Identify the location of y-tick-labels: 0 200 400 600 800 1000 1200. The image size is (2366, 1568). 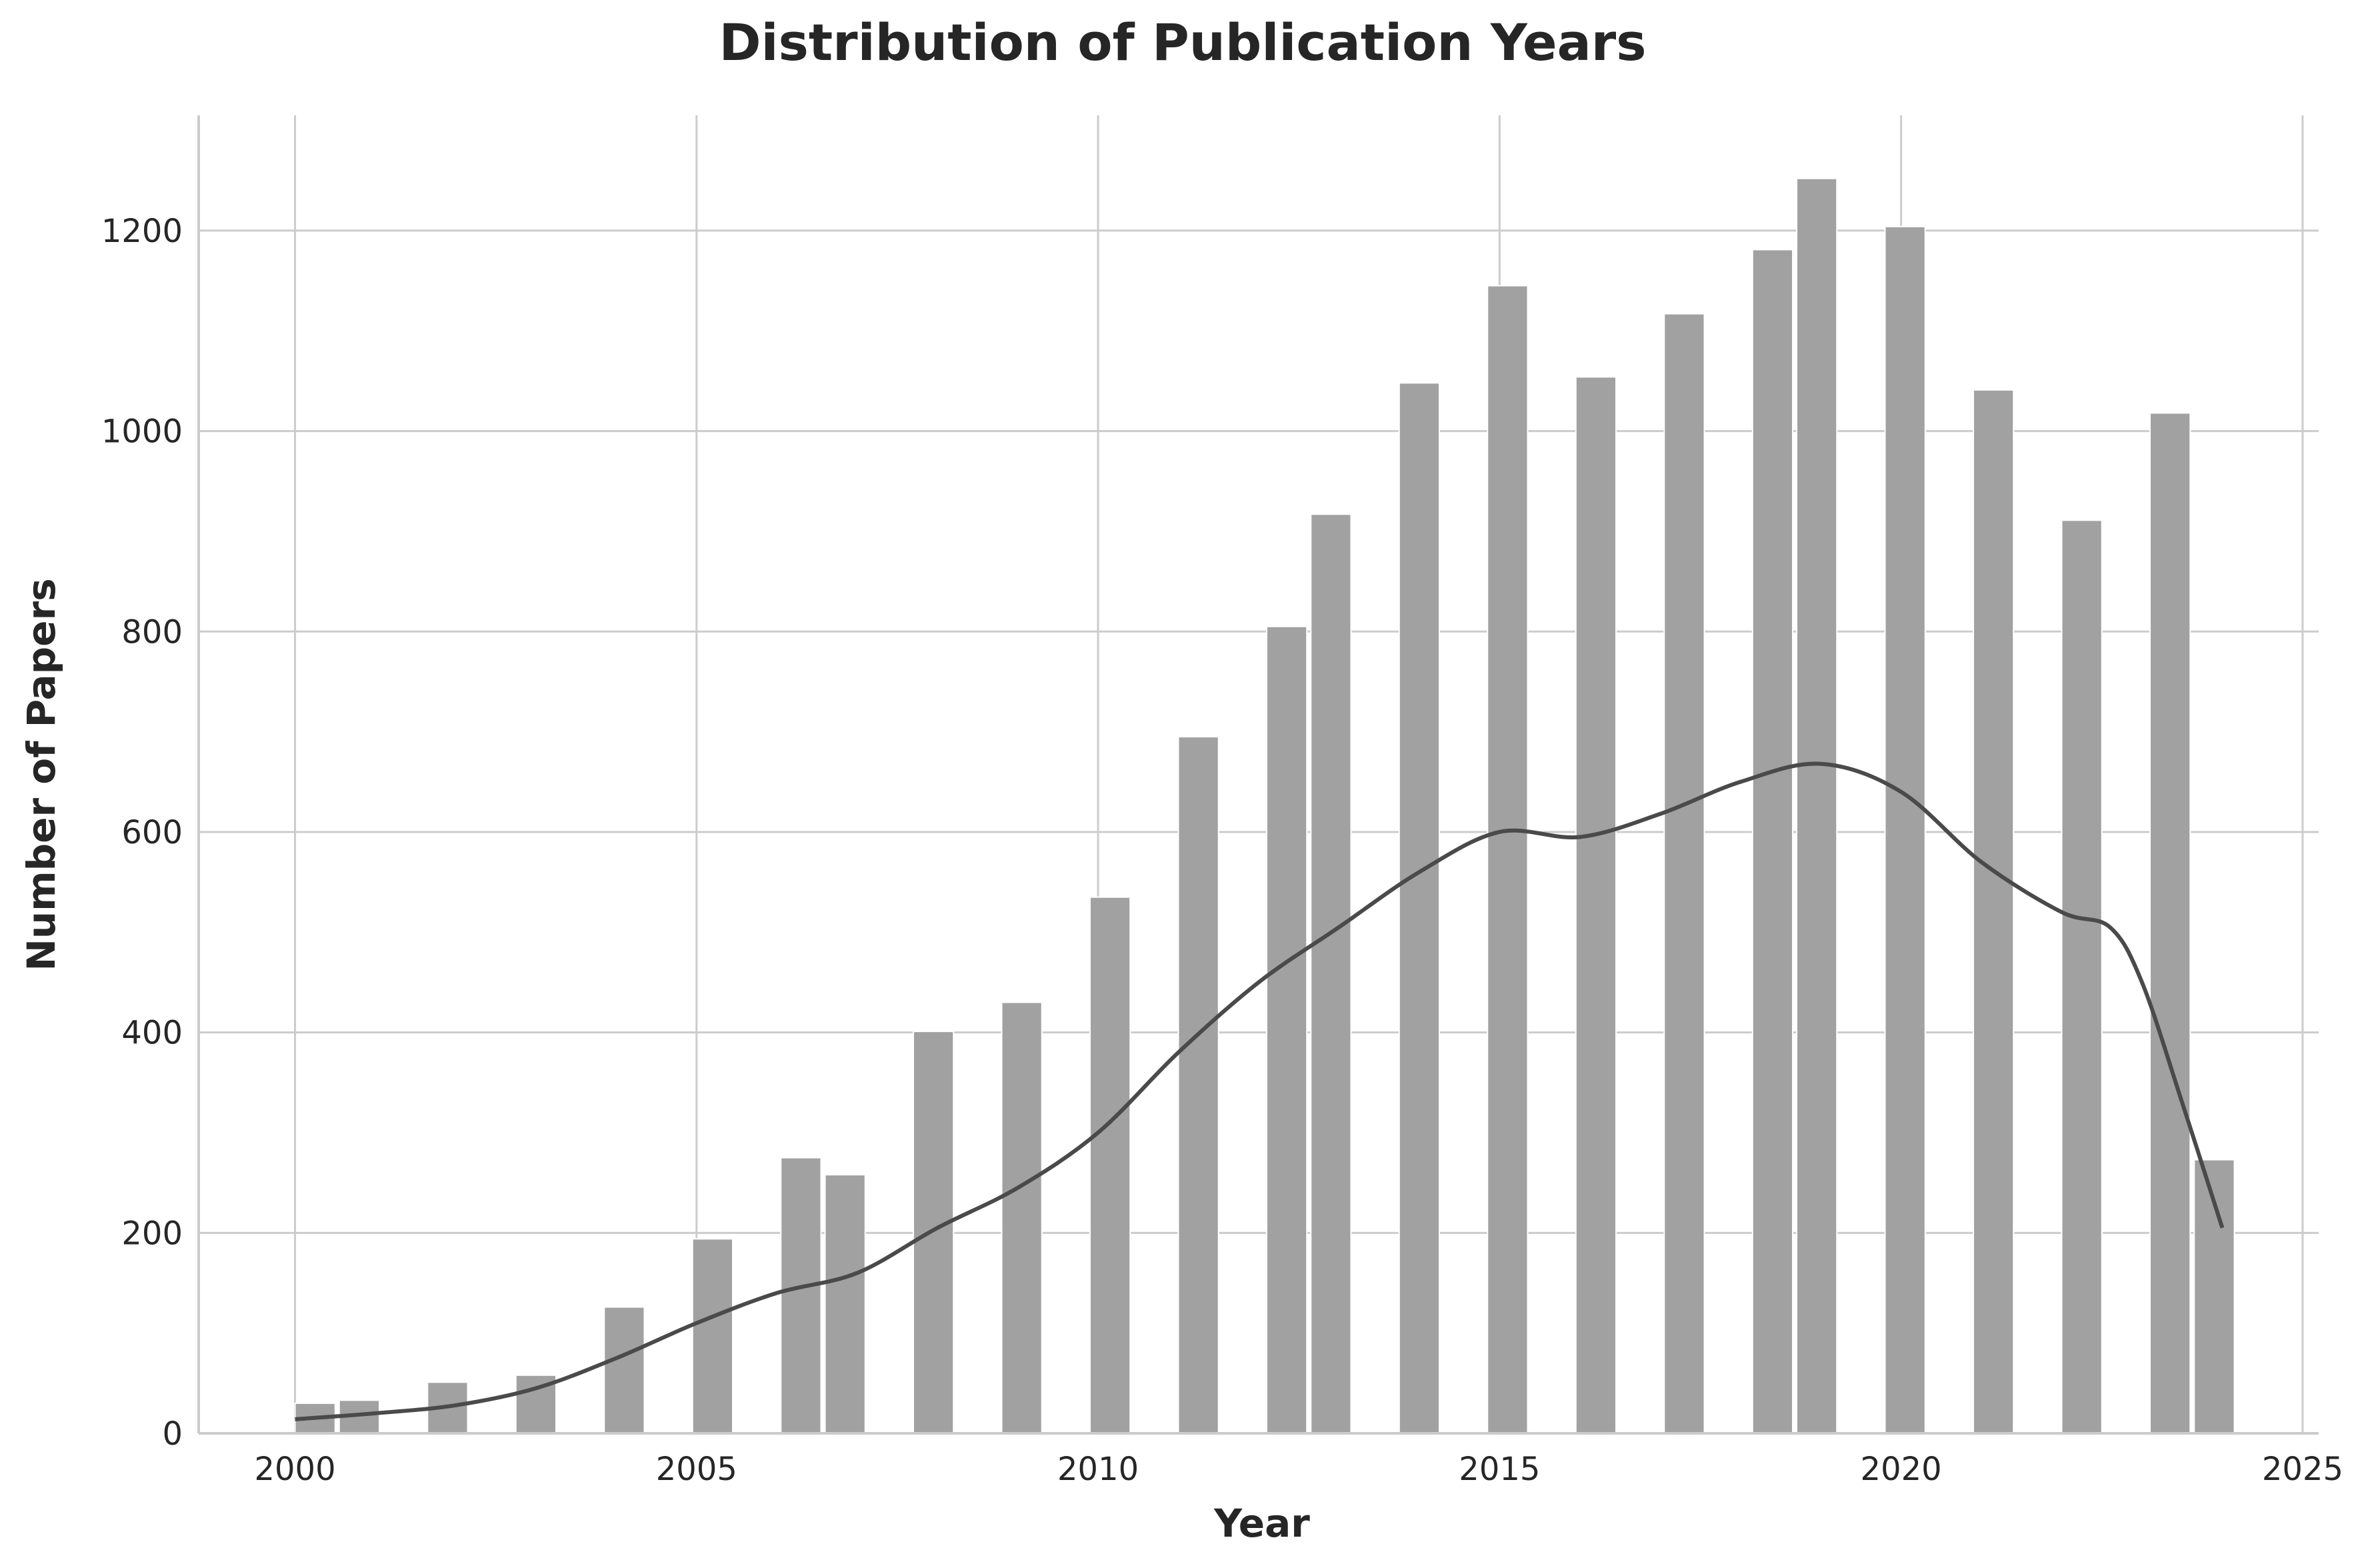
(142, 833).